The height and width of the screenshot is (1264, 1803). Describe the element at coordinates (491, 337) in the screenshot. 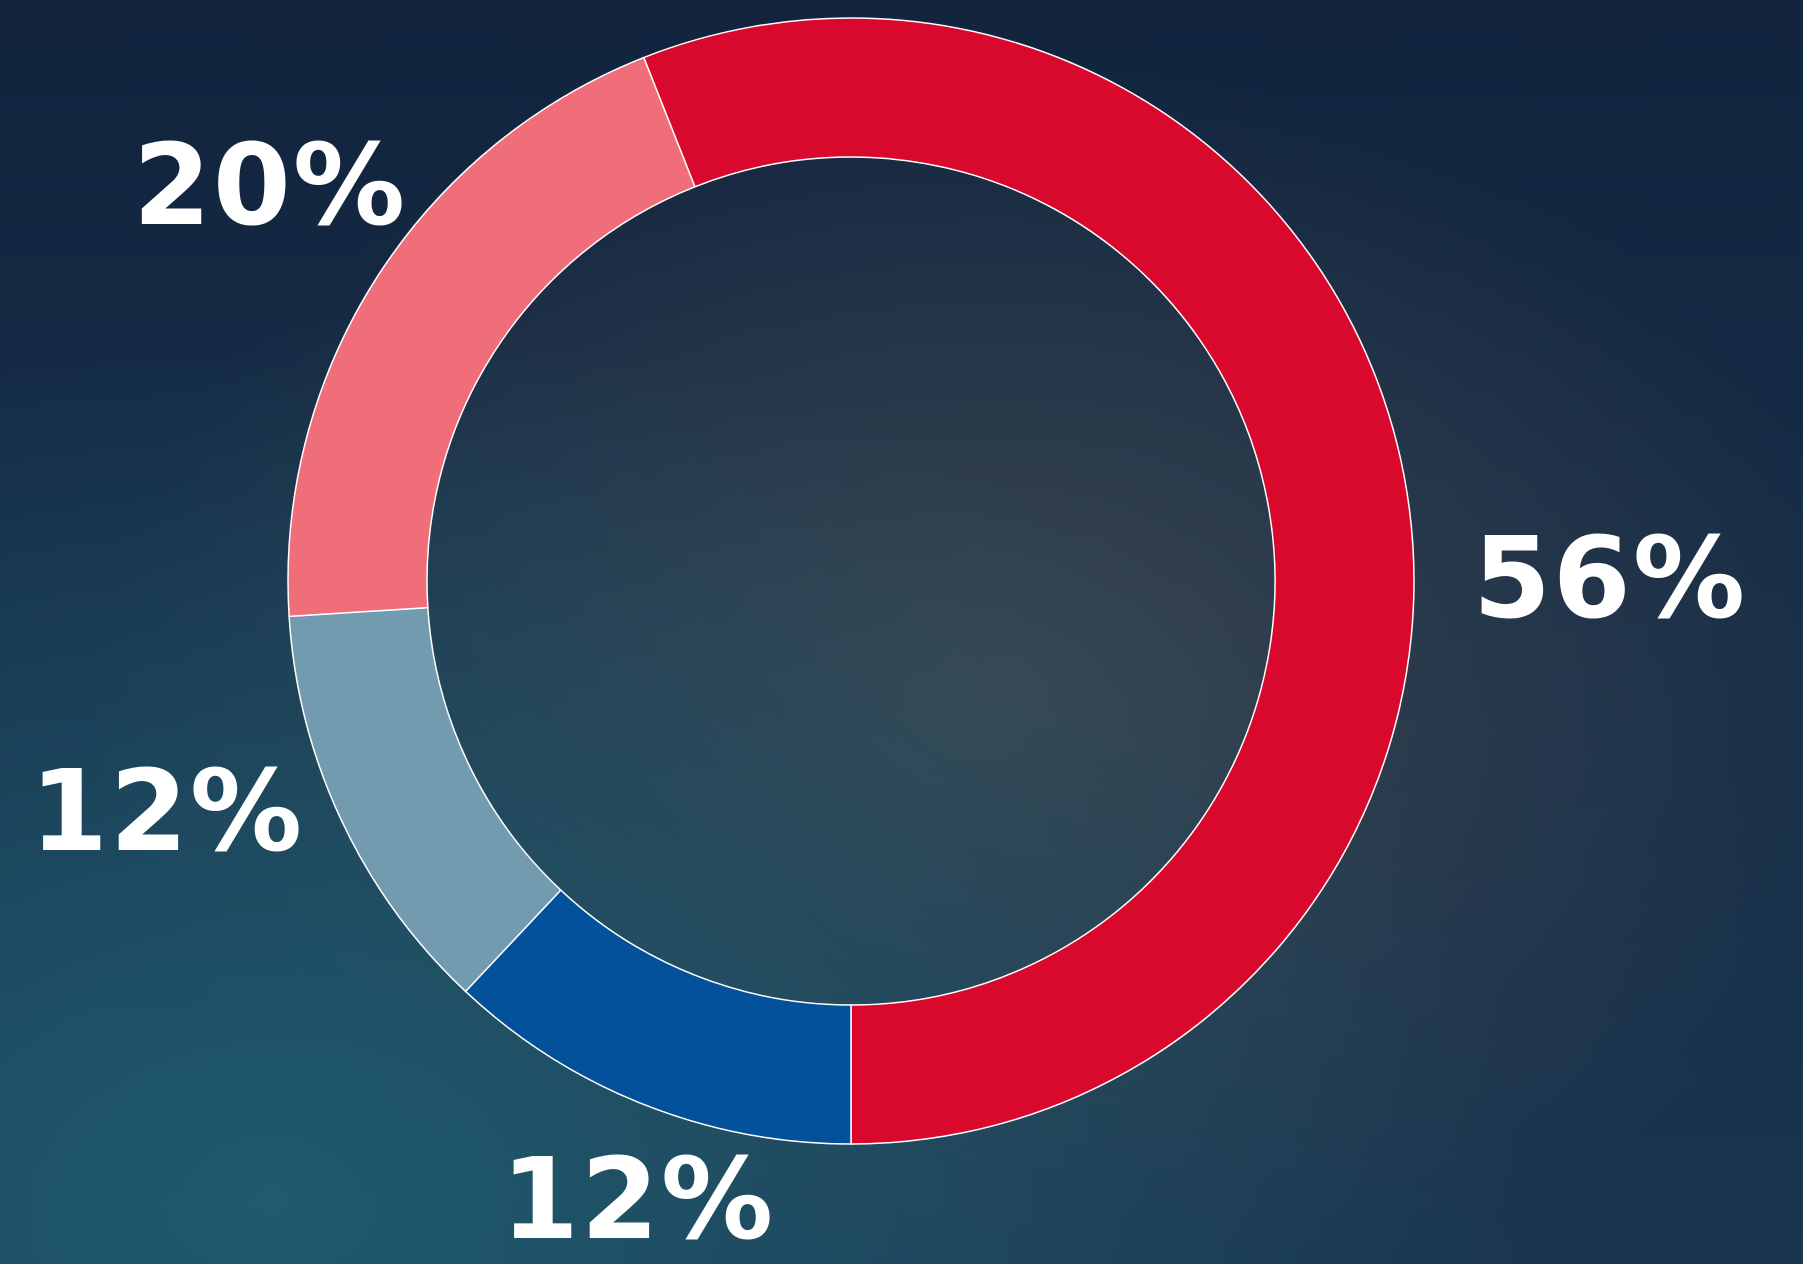

I see `donut-slice` at that location.